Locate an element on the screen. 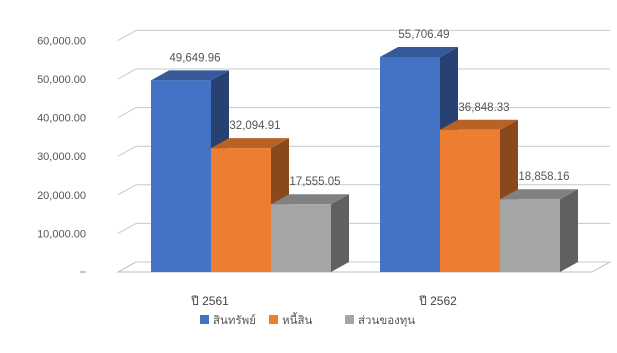 The image size is (617, 353). legend-label: ส่วนของทุน is located at coordinates (386, 320).